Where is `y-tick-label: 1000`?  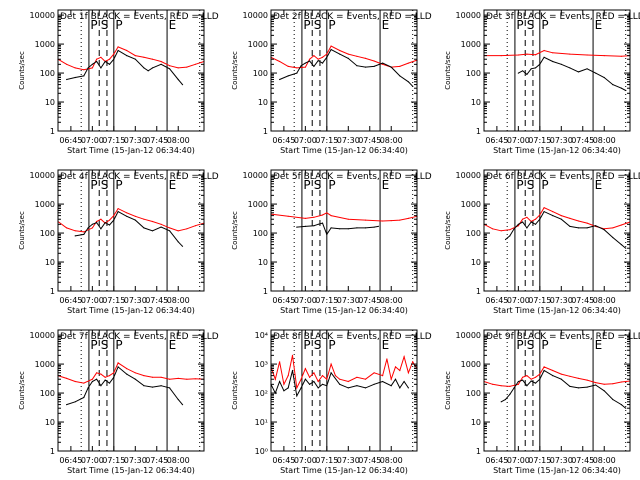
y-tick-label: 1000 is located at coordinates (258, 204).